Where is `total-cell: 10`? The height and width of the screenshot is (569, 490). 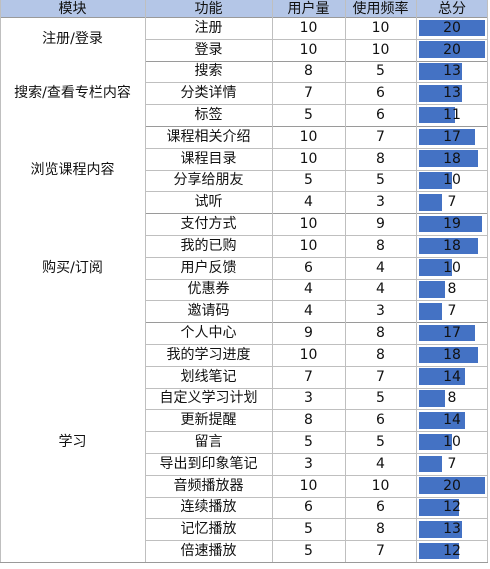 total-cell: 10 is located at coordinates (452, 180).